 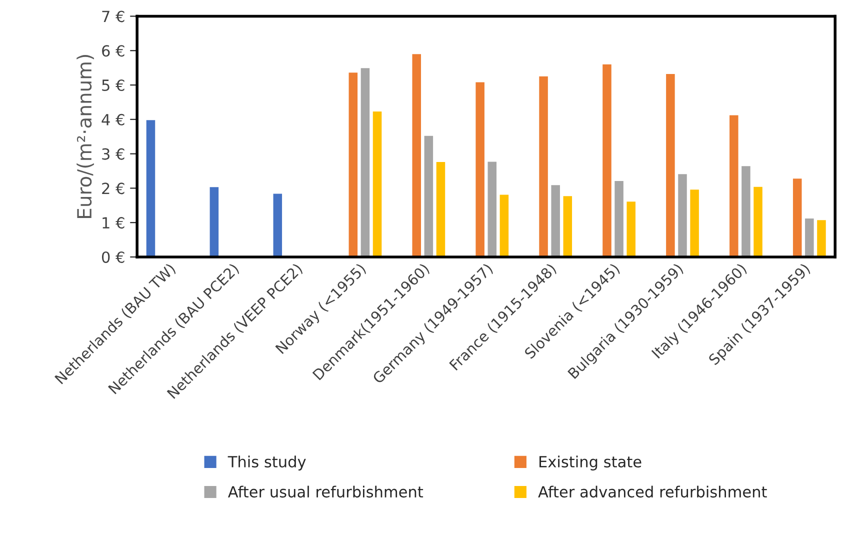 What do you see at coordinates (652, 492) in the screenshot?
I see `legend-label: After advanced refurbishment` at bounding box center [652, 492].